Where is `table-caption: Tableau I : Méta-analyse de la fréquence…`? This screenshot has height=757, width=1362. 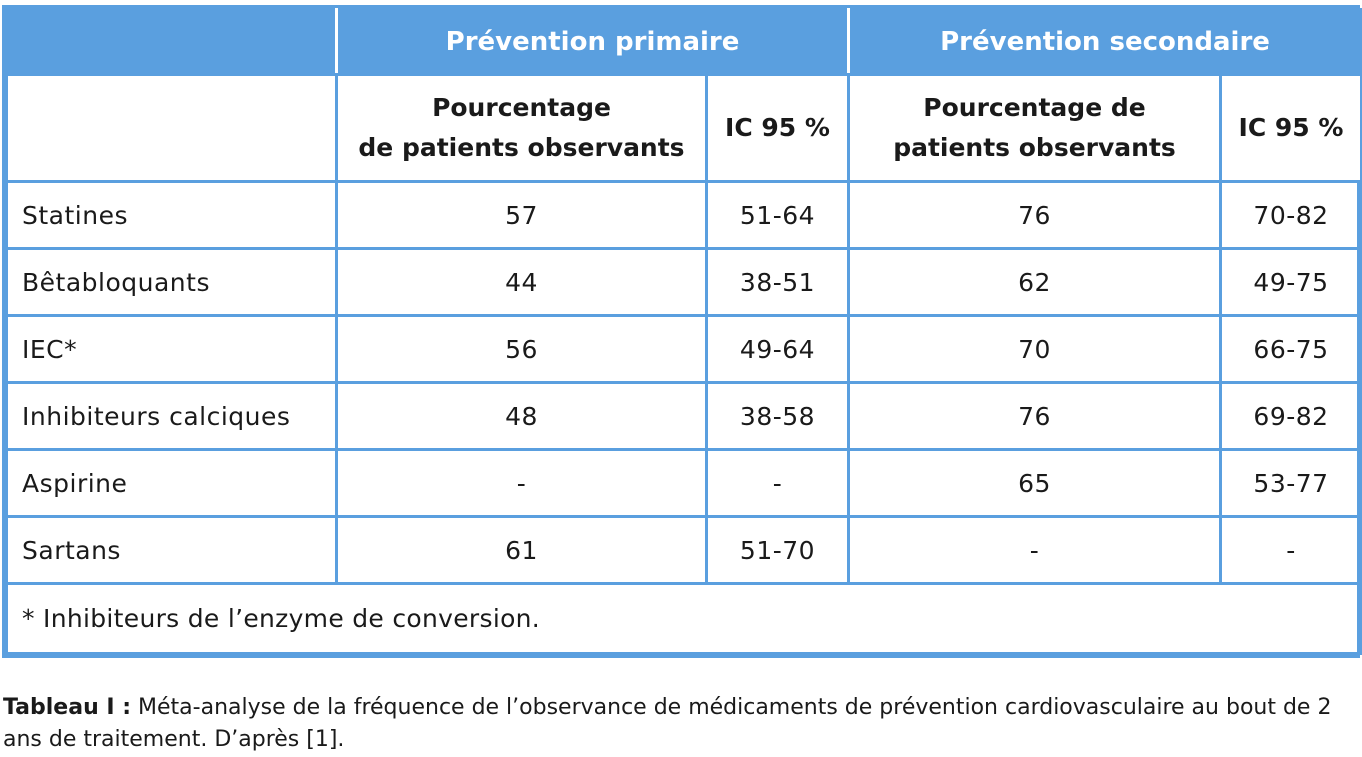
table-caption: Tableau I : Méta-analyse de la fréquence… is located at coordinates (681, 724).